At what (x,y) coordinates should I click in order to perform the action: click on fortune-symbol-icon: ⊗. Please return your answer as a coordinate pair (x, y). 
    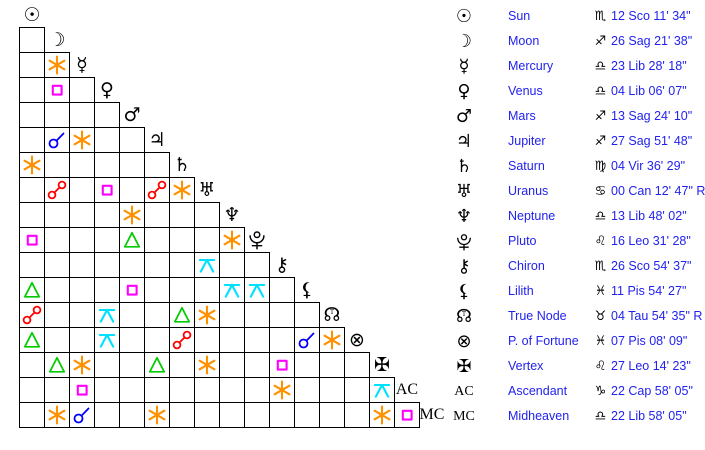
    Looking at the image, I should click on (357, 340).